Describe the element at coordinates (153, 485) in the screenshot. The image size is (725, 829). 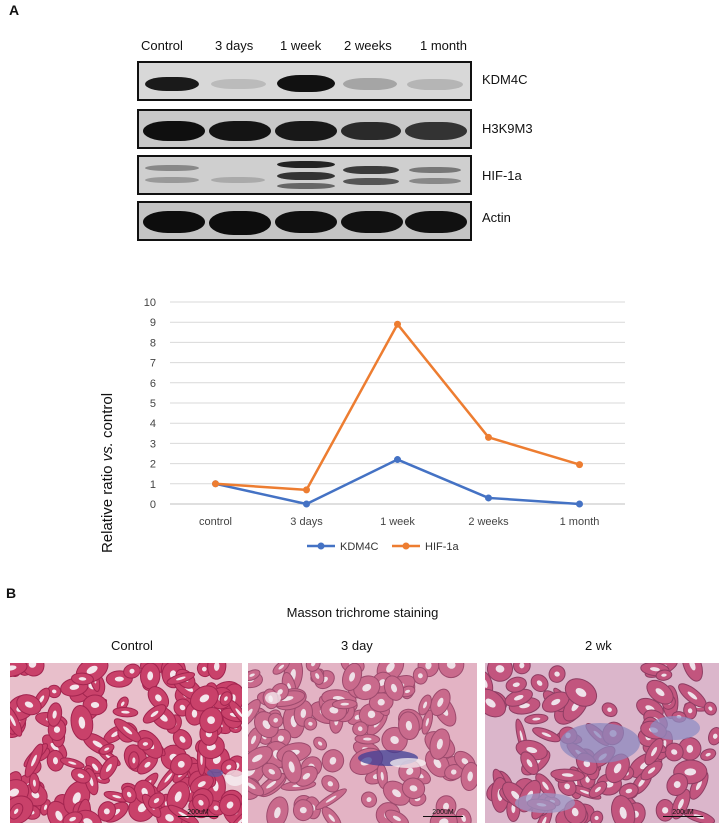
I see `y-tick-label: 1` at that location.